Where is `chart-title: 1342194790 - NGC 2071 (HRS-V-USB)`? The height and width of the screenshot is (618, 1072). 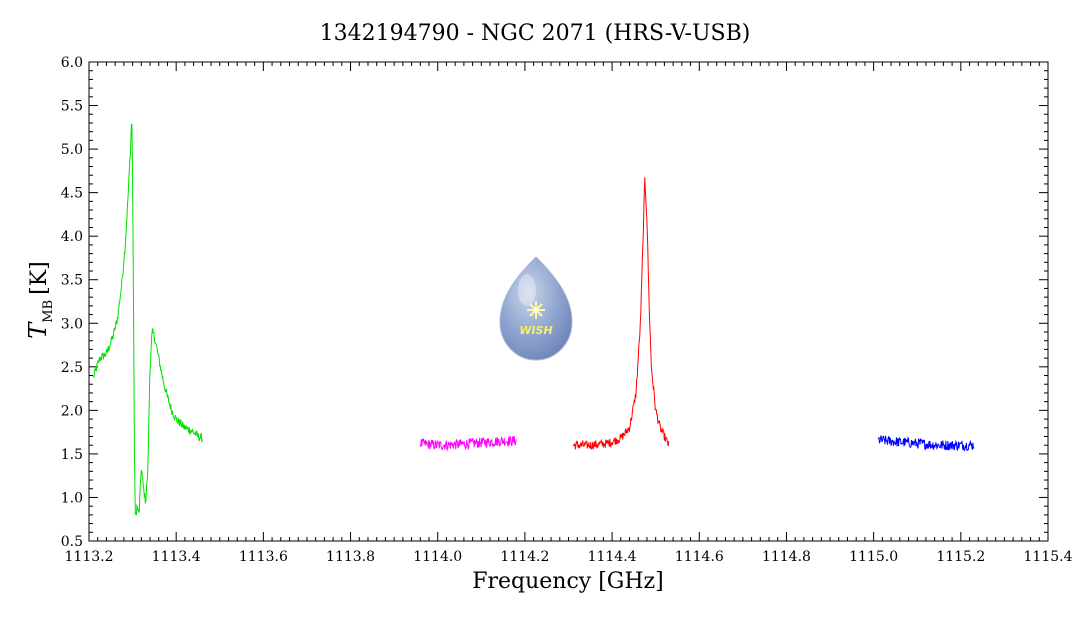
chart-title: 1342194790 - NGC 2071 (HRS-V-USB) is located at coordinates (535, 33).